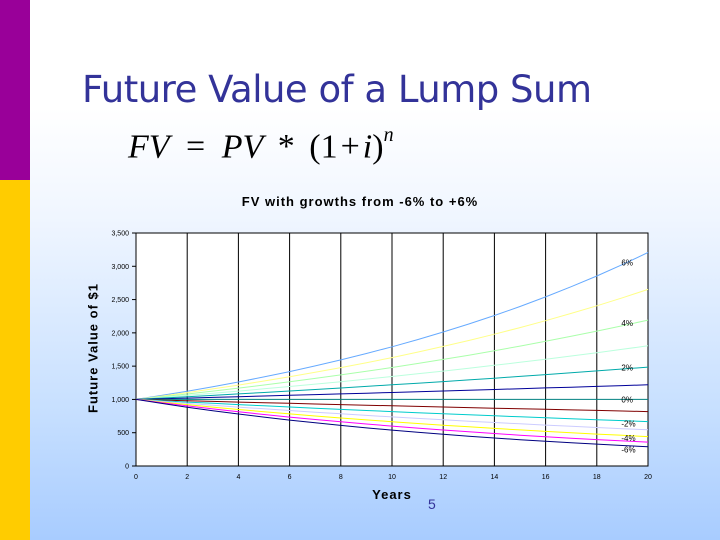 The height and width of the screenshot is (540, 720). I want to click on formula-equals: =, so click(196, 147).